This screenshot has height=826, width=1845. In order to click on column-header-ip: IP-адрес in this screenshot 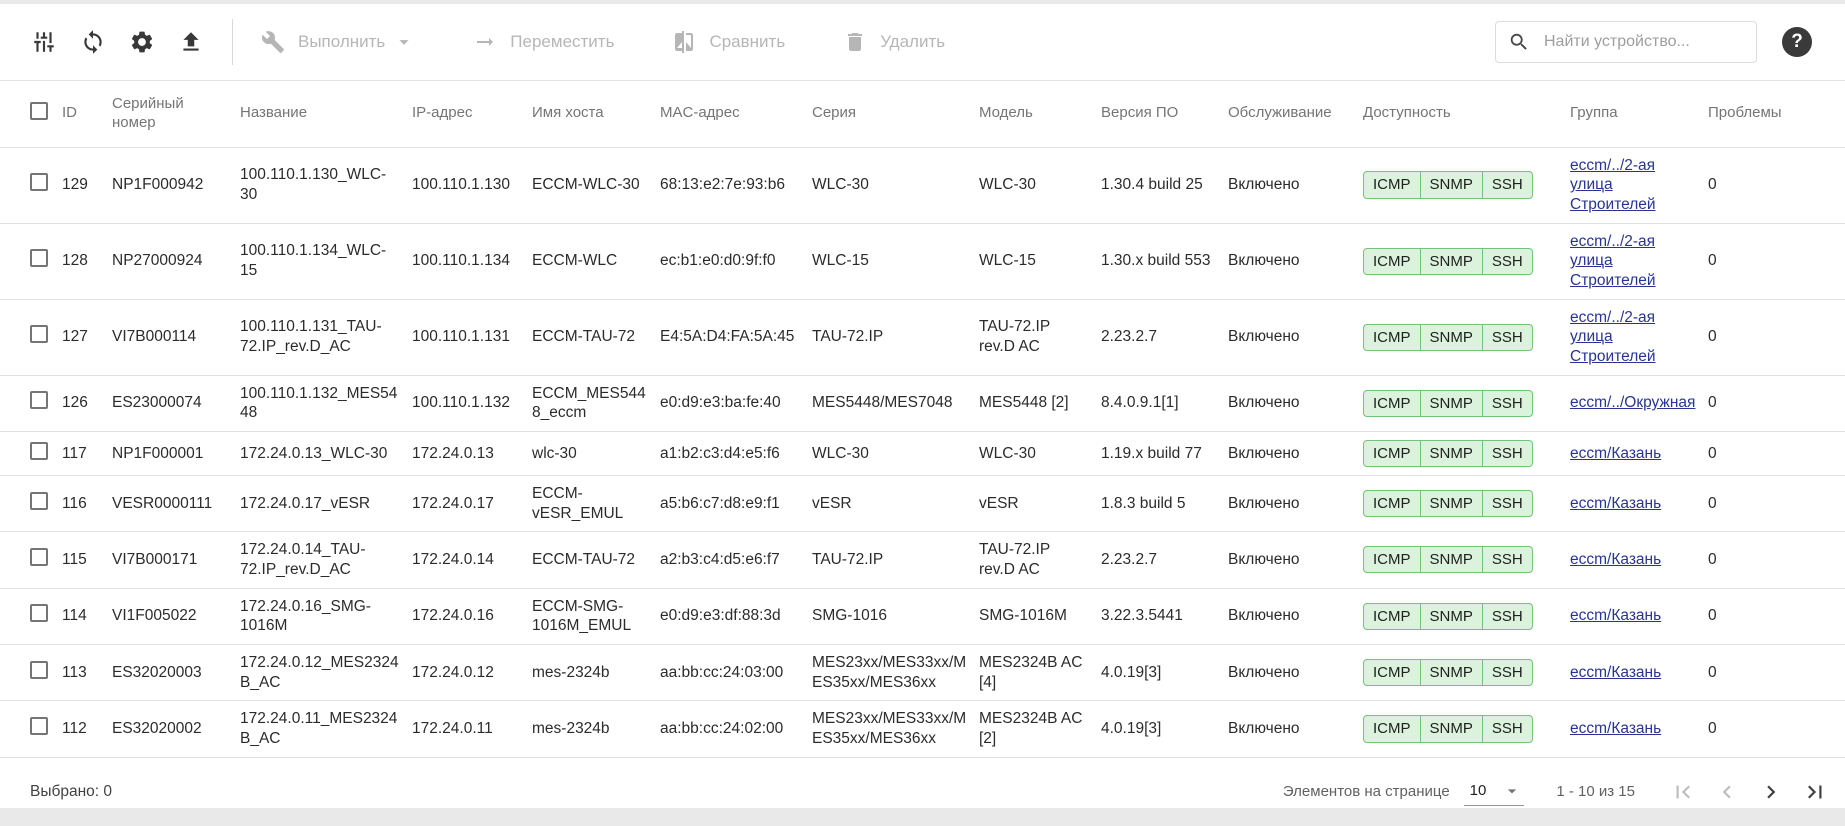, I will do `click(472, 114)`.